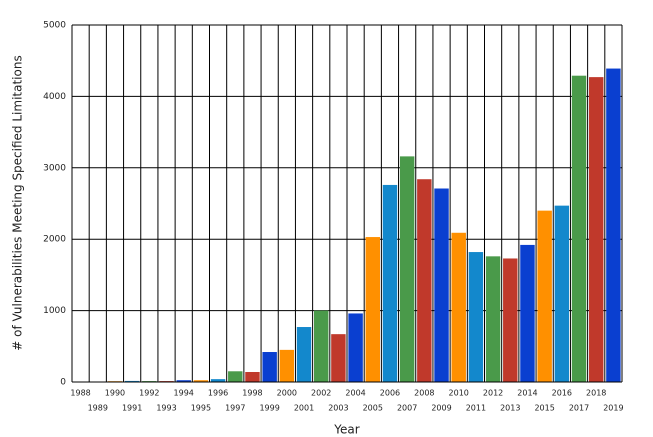  I want to click on x-tick-label: 1995, so click(201, 408).